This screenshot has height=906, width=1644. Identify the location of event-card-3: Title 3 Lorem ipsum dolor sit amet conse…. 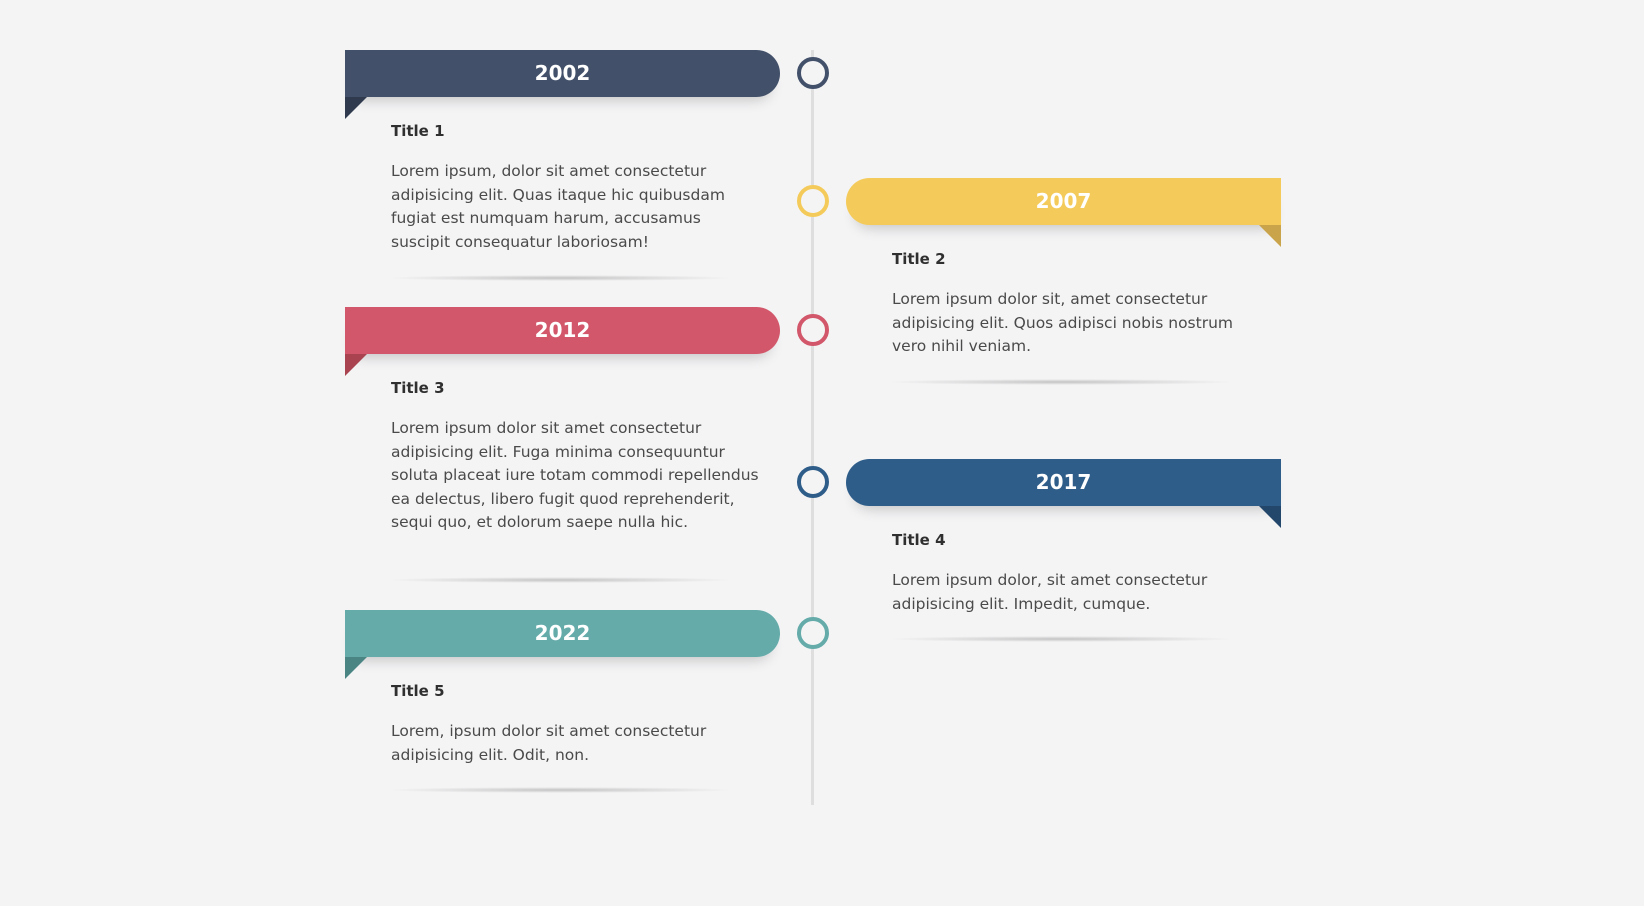
(576, 456).